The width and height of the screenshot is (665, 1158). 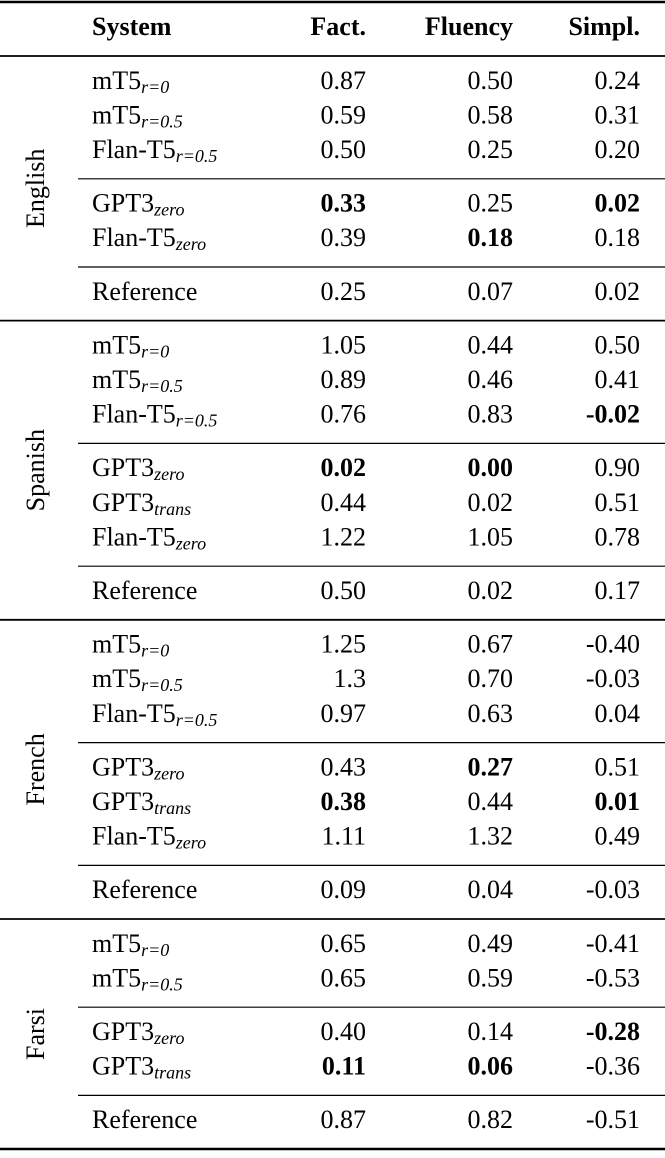 What do you see at coordinates (155, 651) in the screenshot?
I see `system-subscript: r=0` at bounding box center [155, 651].